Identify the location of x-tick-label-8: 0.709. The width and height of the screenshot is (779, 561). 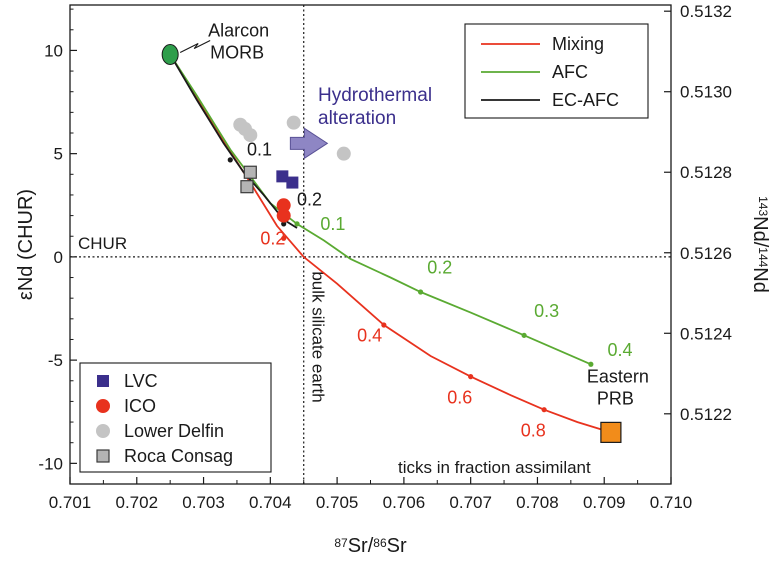
(604, 502).